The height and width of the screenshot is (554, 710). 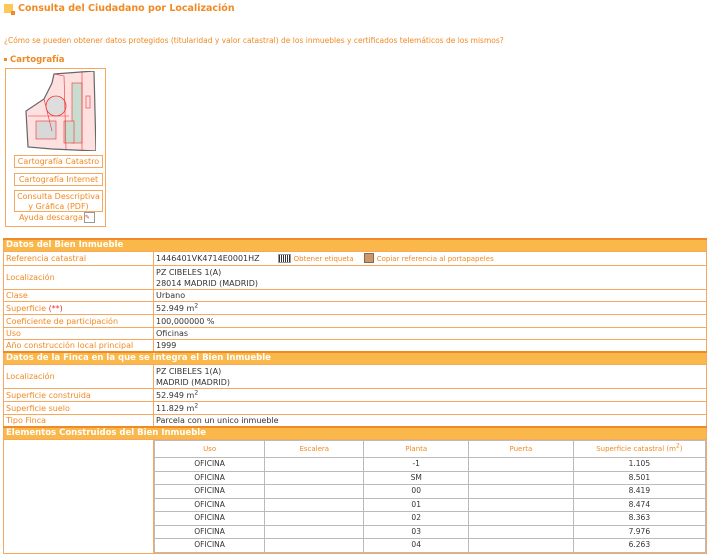 I want to click on column-header-text: Planta, so click(x=416, y=448).